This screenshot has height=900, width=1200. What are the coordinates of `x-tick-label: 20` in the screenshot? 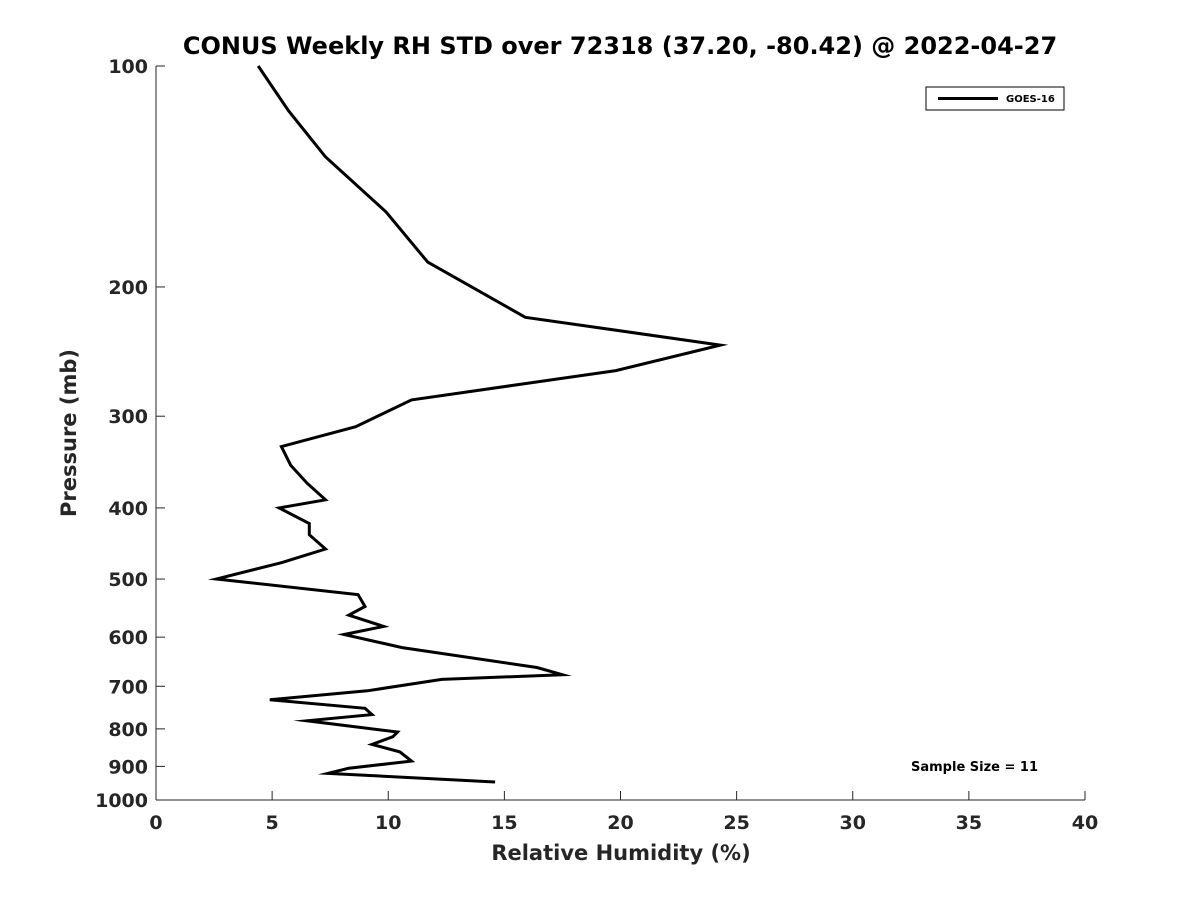 It's located at (620, 823).